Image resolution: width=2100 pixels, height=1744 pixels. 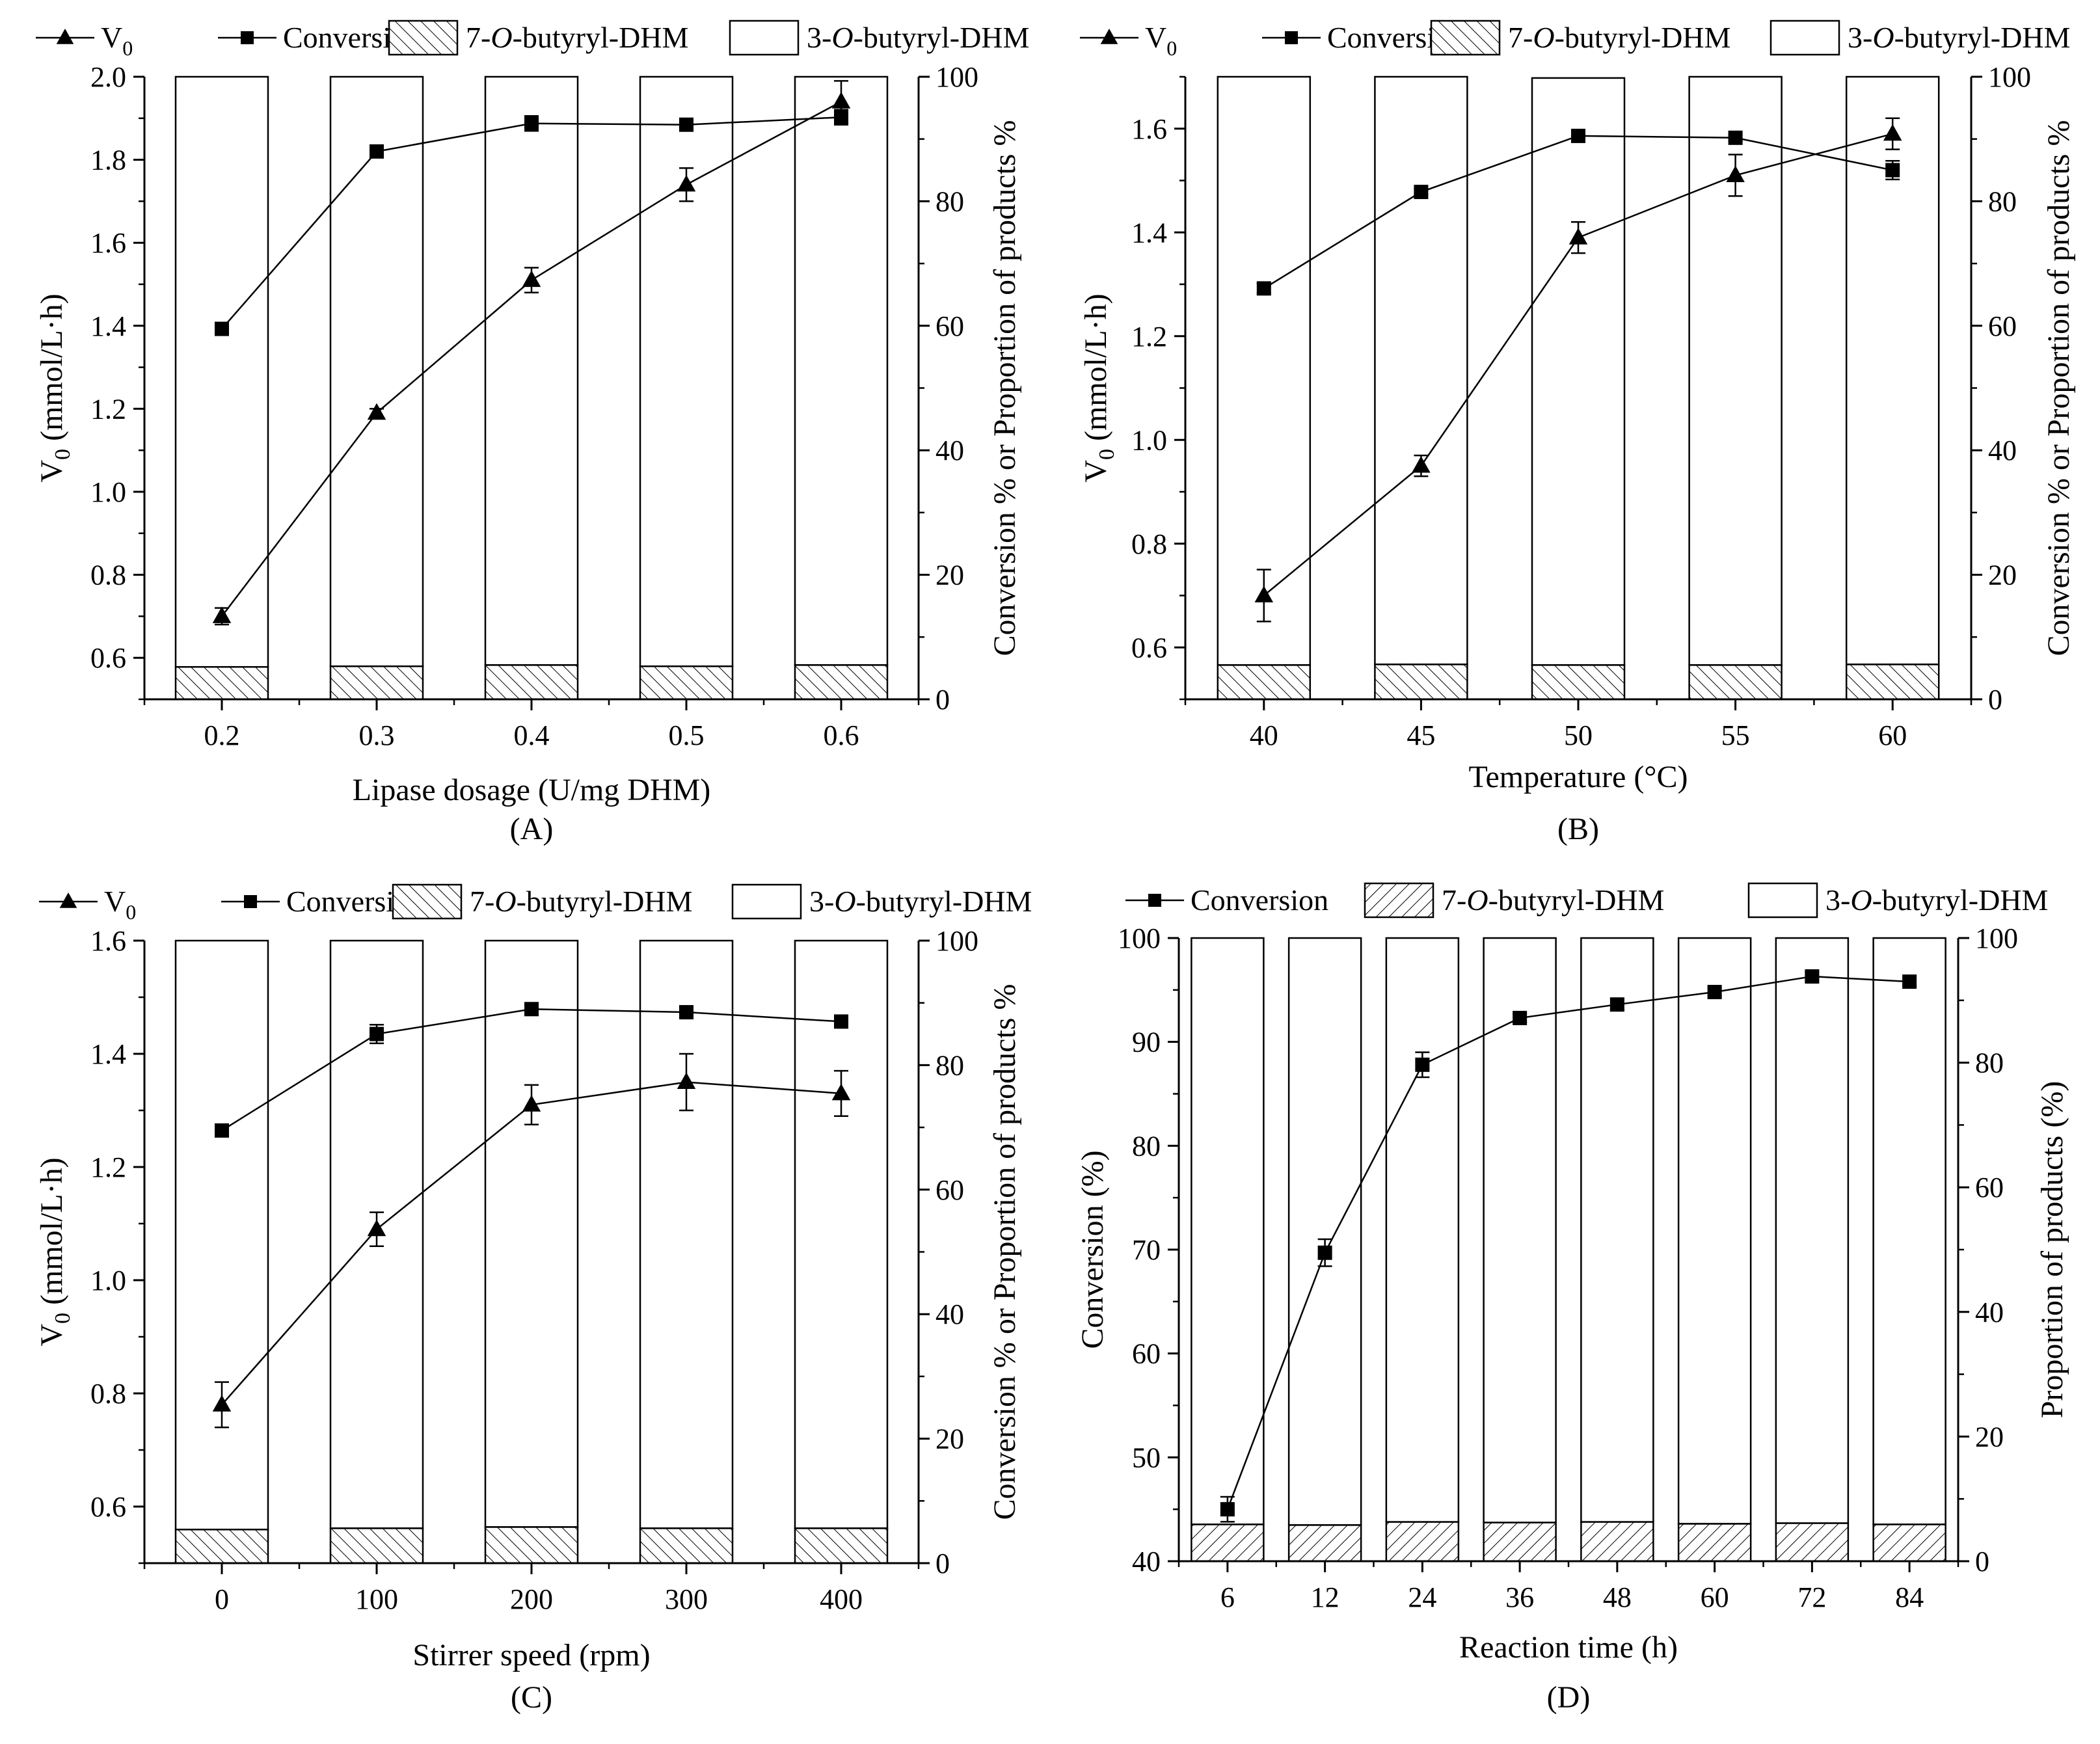 I want to click on x-tick-label: 36, so click(x=1519, y=1597).